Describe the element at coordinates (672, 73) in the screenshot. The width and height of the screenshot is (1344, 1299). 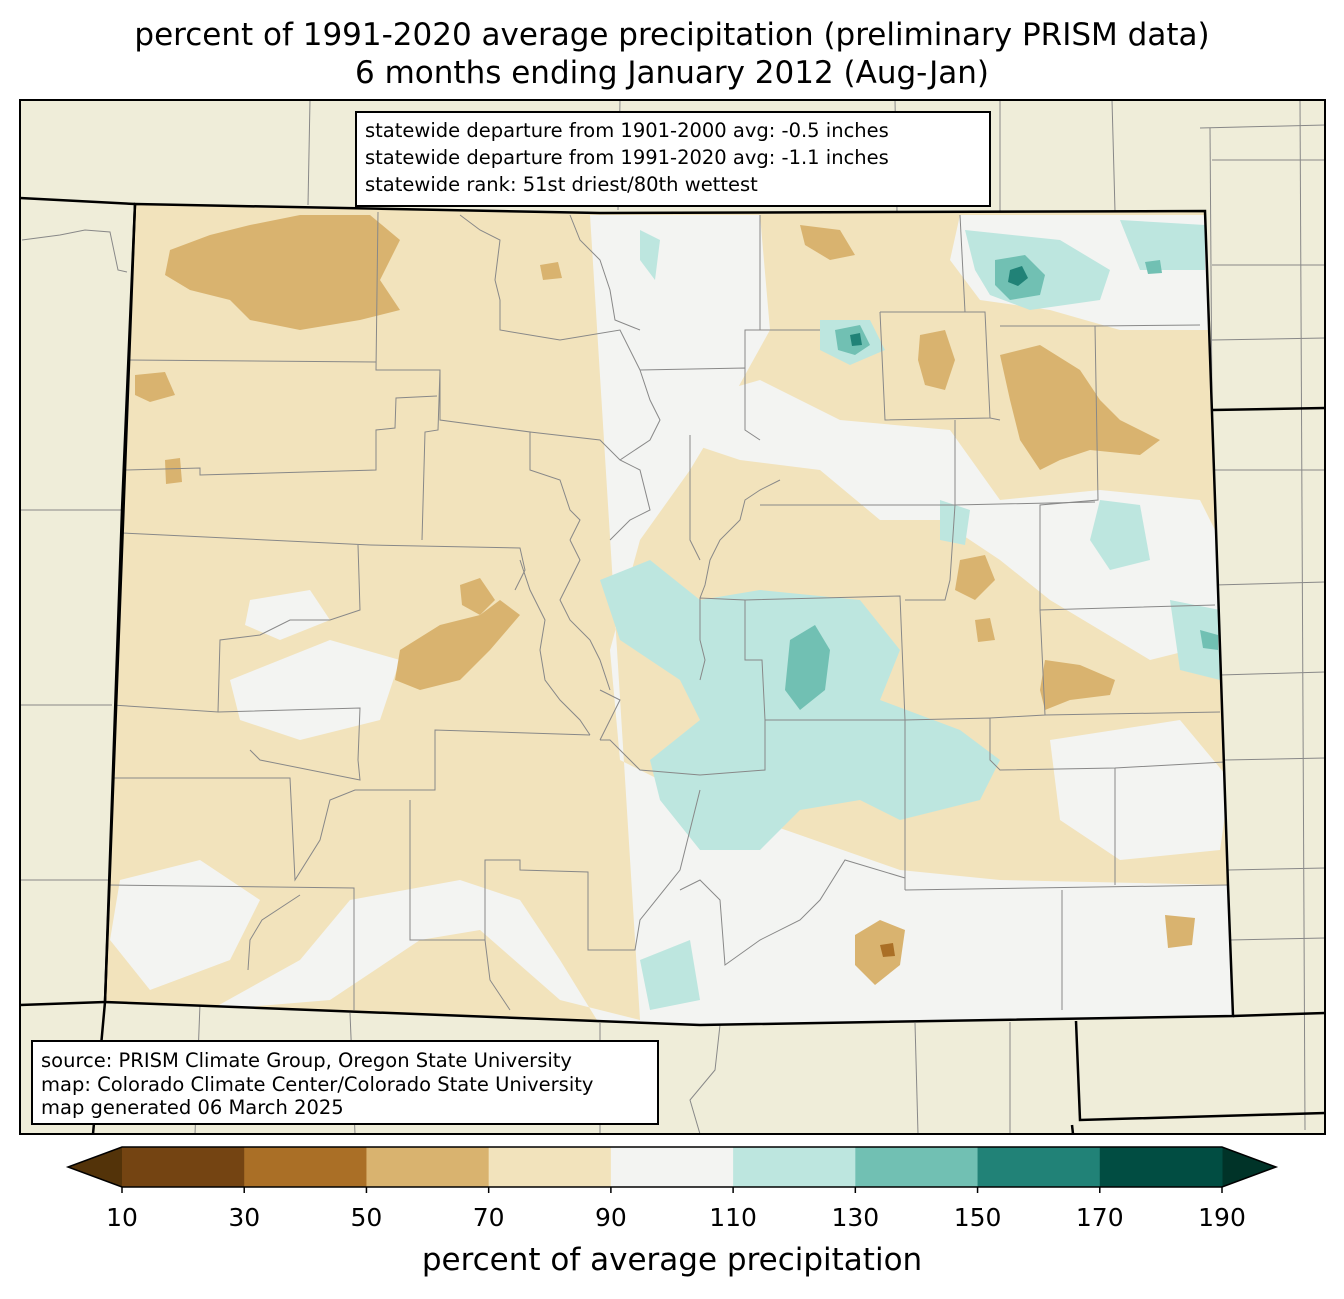
I see `map-title-line2: 6 months ending January 2012 (Aug-Jan)` at that location.